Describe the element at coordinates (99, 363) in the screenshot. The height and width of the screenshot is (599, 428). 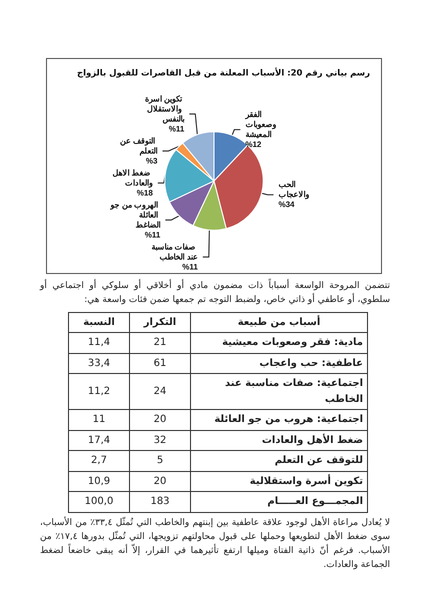
I see `data-label: 33,4` at that location.